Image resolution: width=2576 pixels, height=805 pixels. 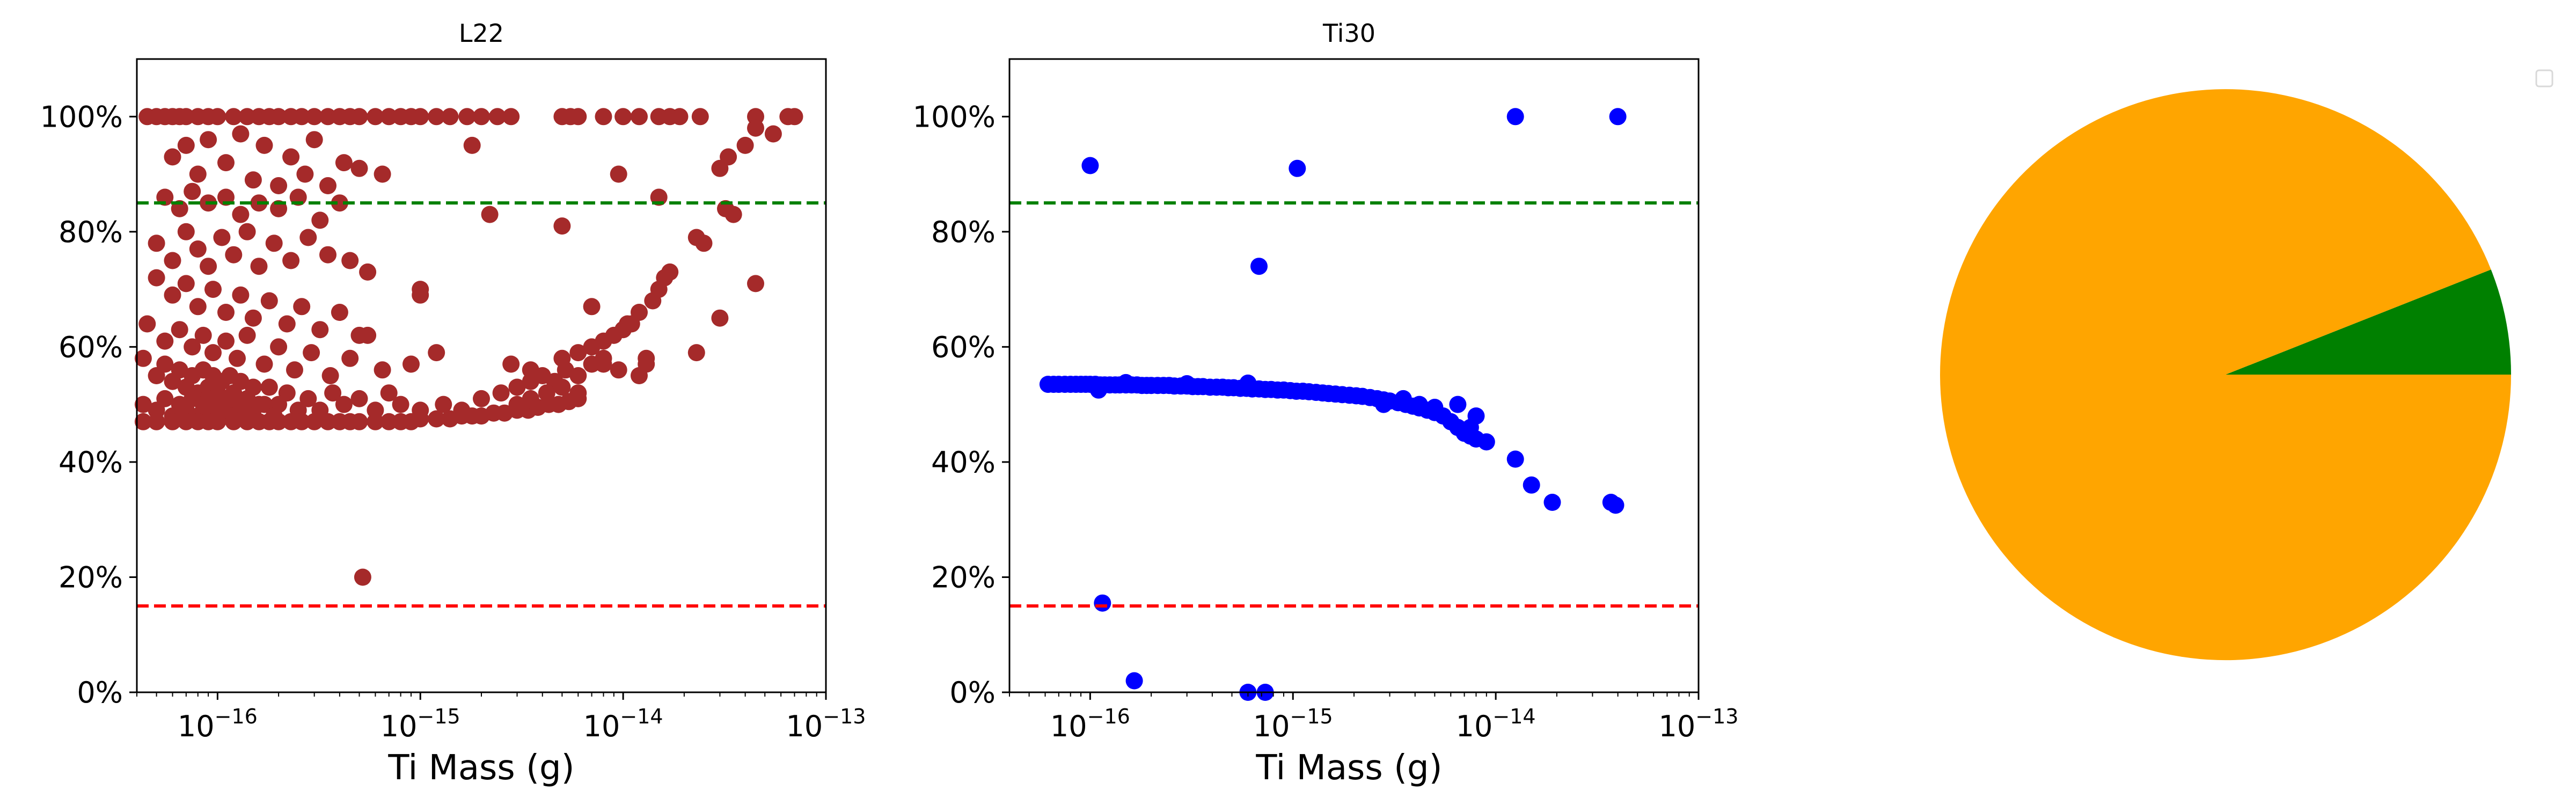 I want to click on x-tick-label: 10−14, so click(x=1496, y=724).